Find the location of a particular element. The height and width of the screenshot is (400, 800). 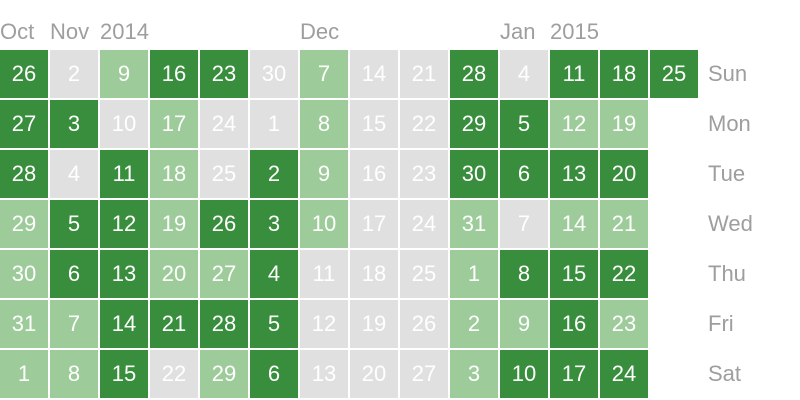

month-label: Nov is located at coordinates (70, 31).